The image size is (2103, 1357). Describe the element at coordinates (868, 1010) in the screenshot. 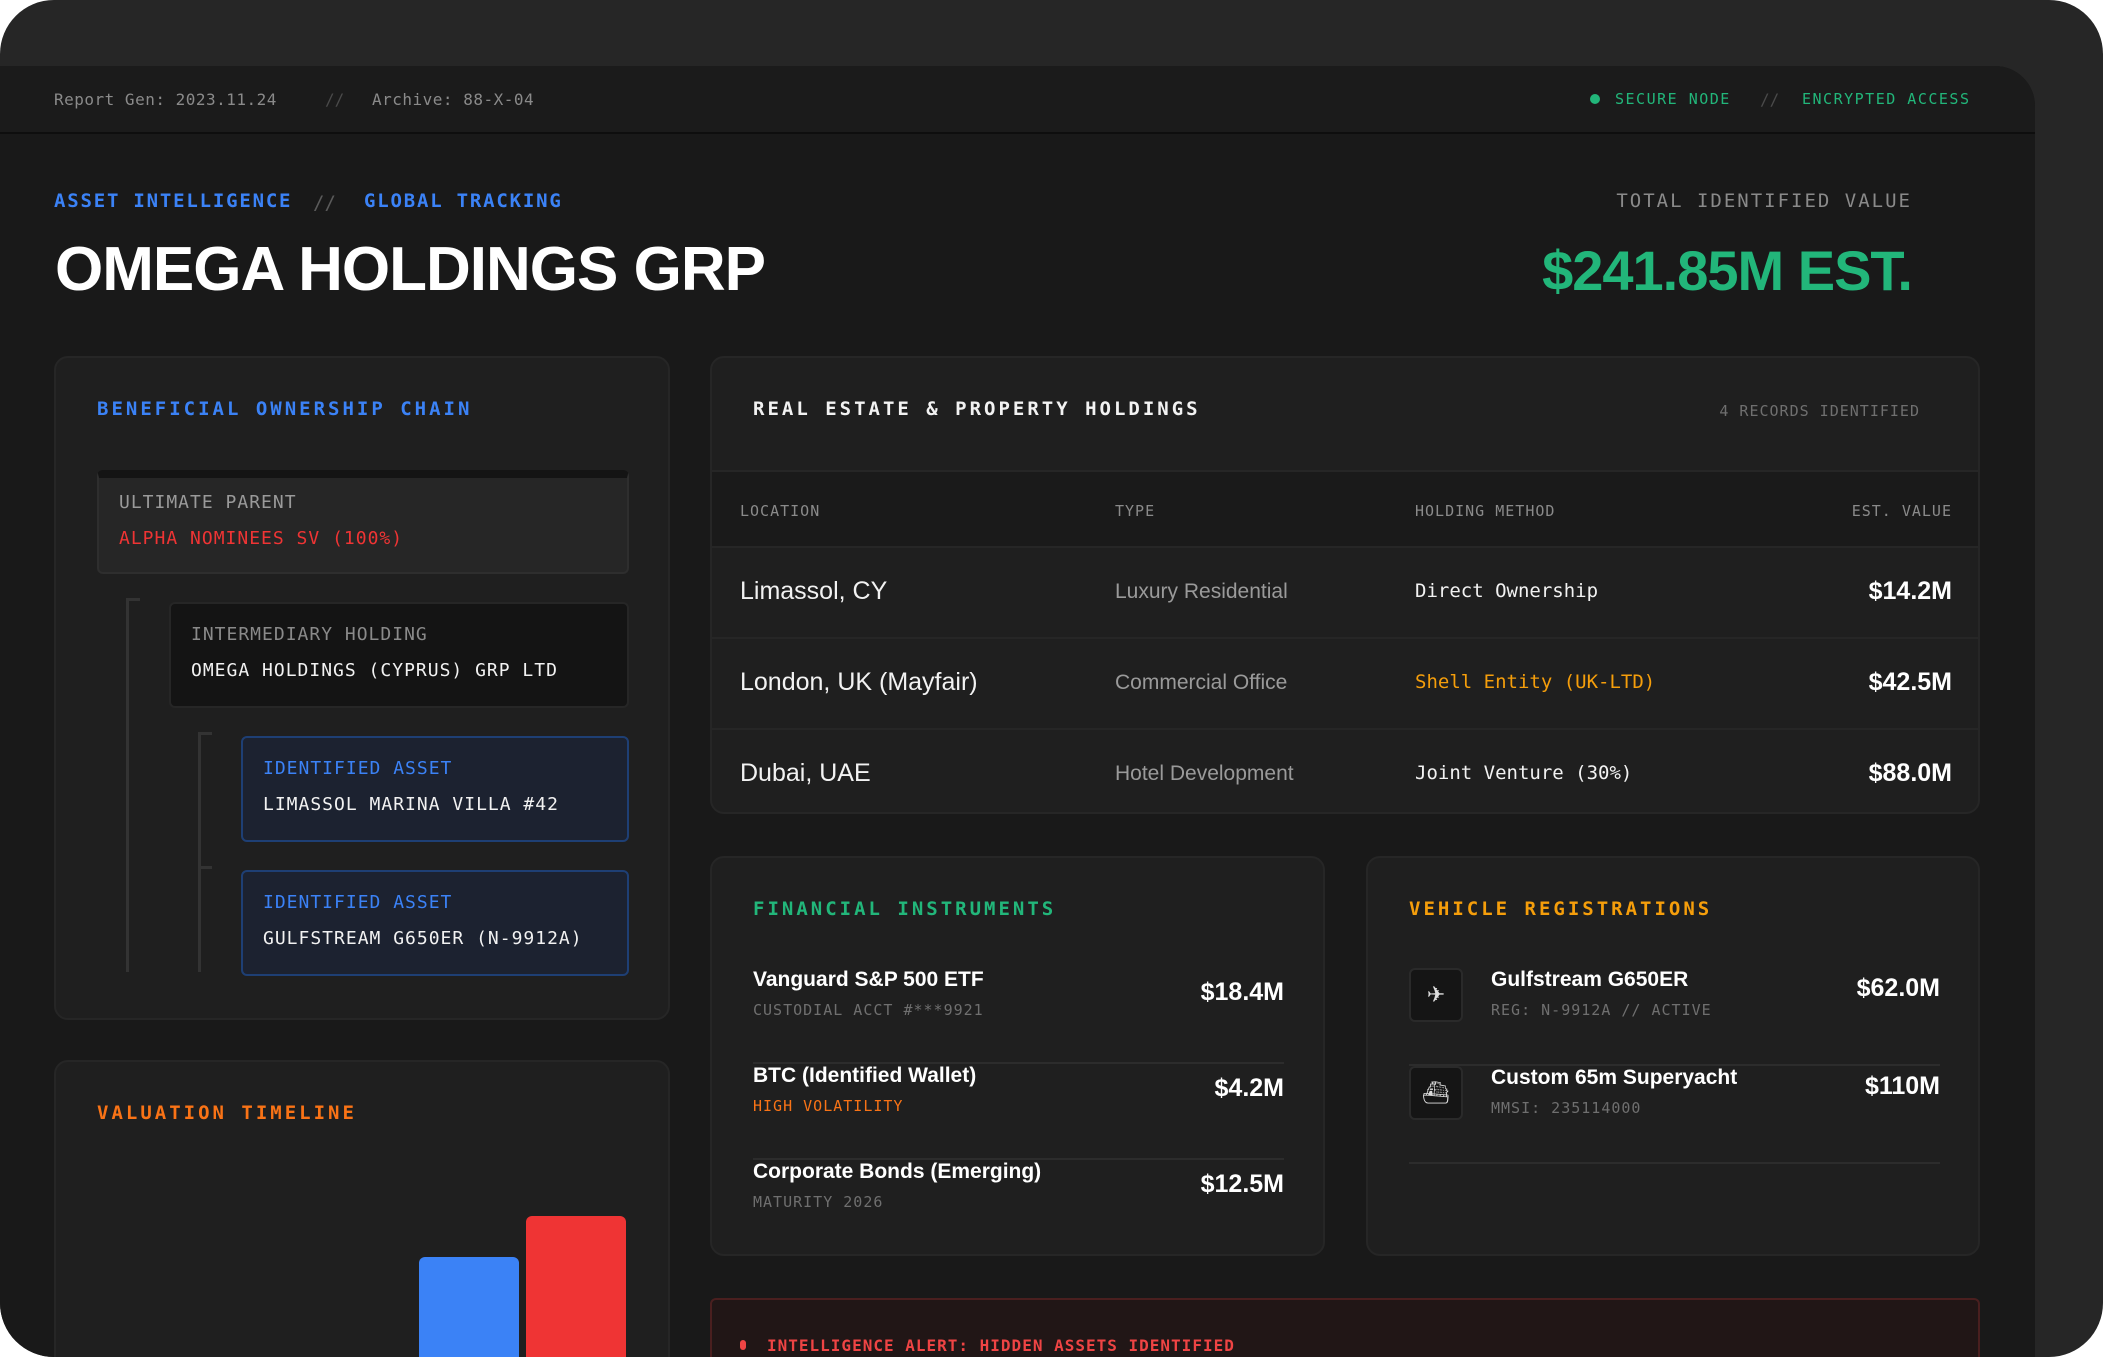

I see `instrument-detail: CUSTODIAL ACCT #***9921` at that location.